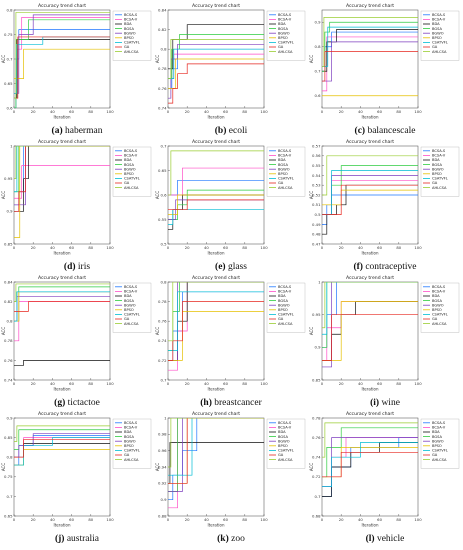  What do you see at coordinates (162, 434) in the screenshot?
I see `y-tick-label: 0.98` at bounding box center [162, 434].